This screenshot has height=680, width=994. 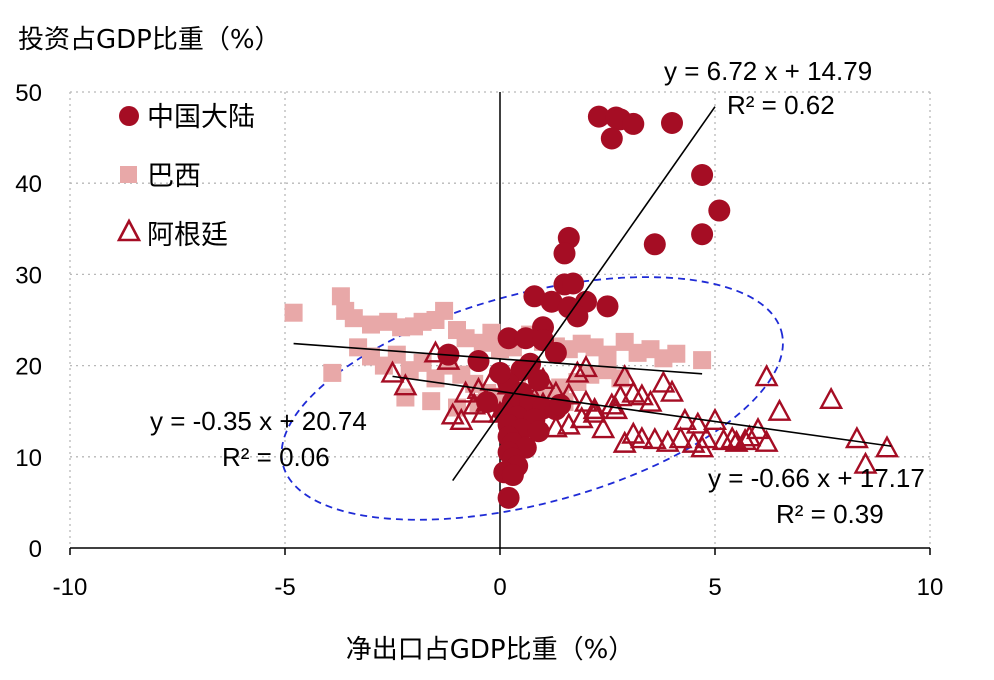 What do you see at coordinates (28, 367) in the screenshot?
I see `y-tick-label: 20` at bounding box center [28, 367].